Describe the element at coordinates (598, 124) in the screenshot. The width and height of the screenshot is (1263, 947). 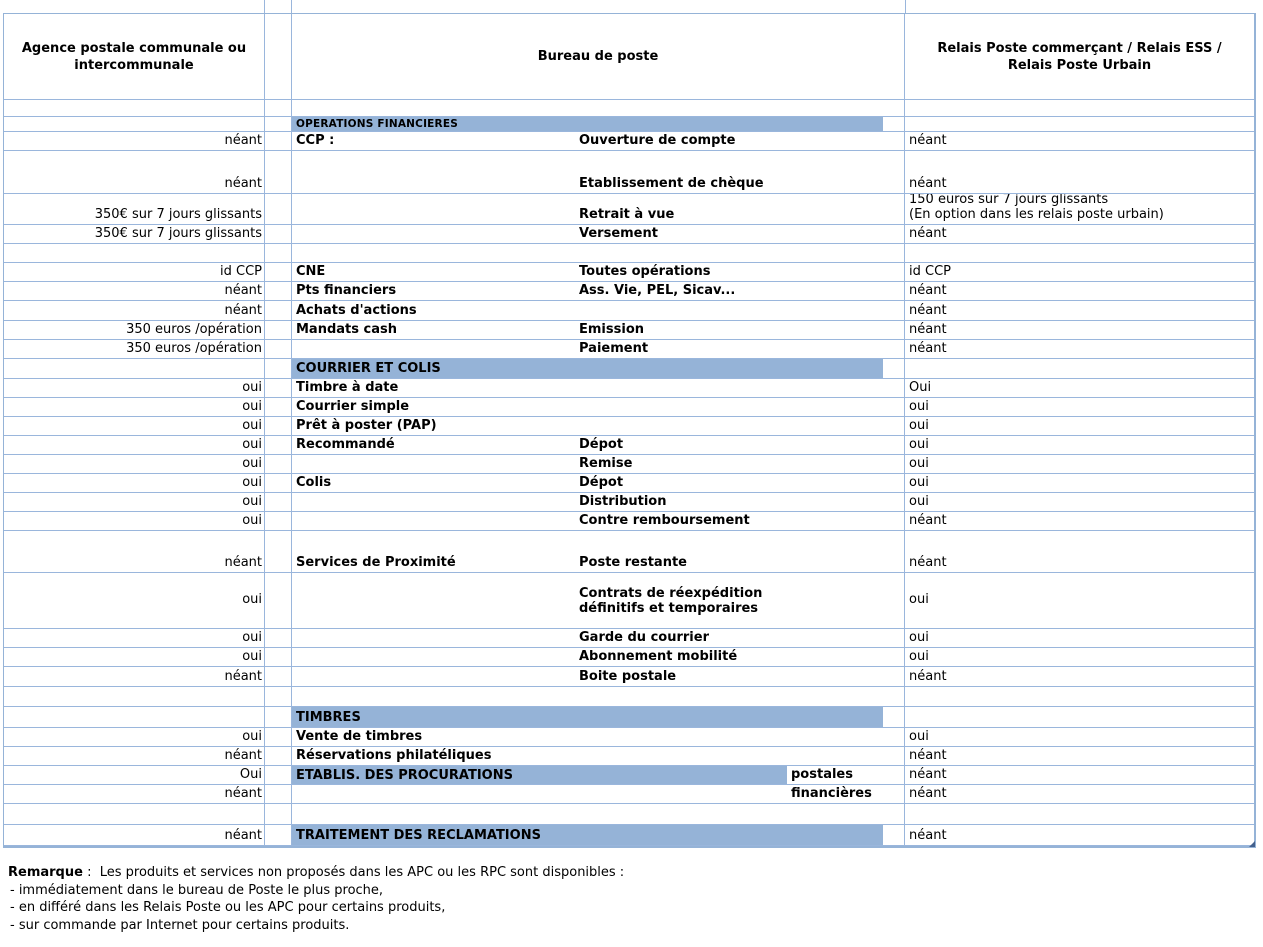
I see `cell-bureau: OPERATIONS FINANCIERES` at that location.